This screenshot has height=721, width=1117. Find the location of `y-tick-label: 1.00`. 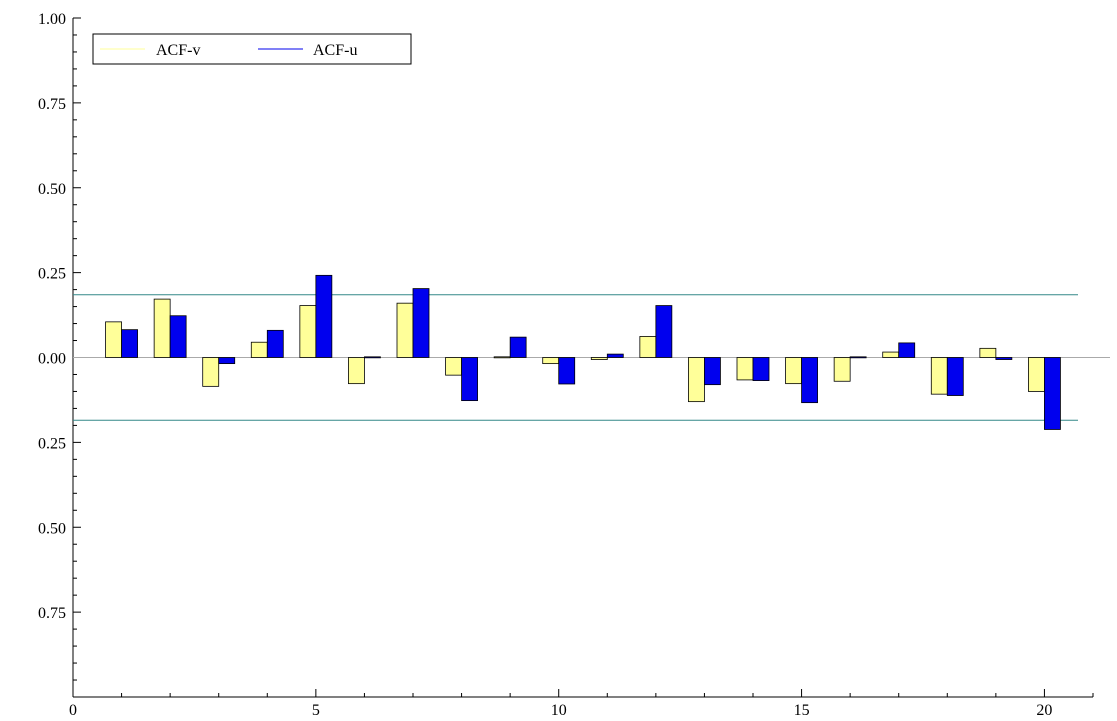

y-tick-label: 1.00 is located at coordinates (52, 19).